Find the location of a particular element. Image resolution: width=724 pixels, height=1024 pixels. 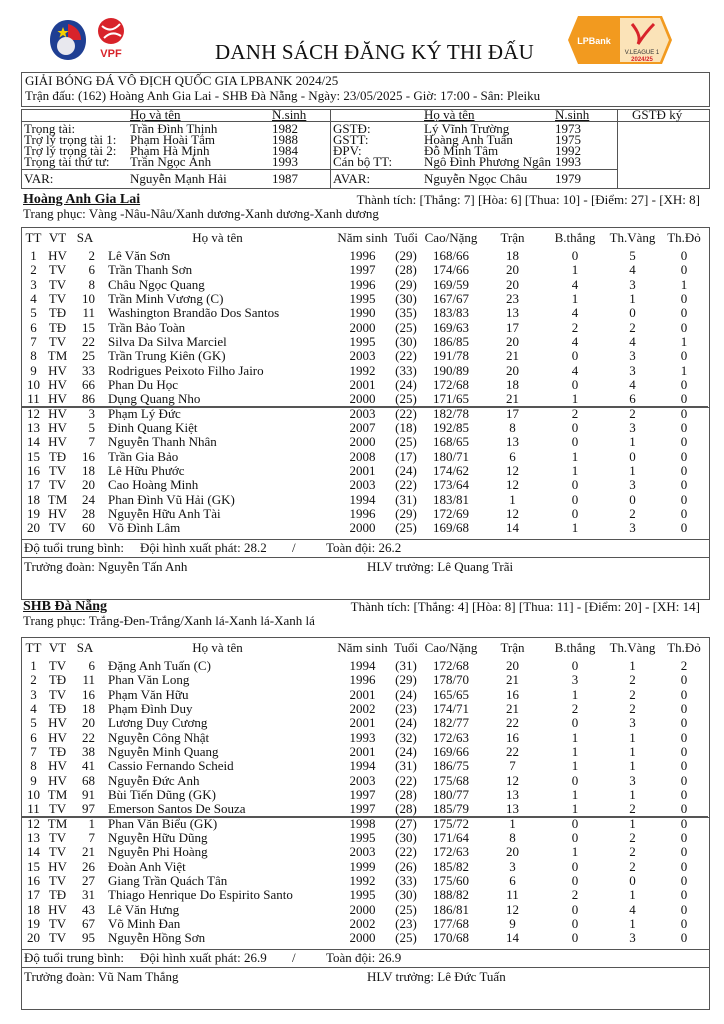

player-name: Nguyễn Hữu Anh Tài is located at coordinates (164, 513).